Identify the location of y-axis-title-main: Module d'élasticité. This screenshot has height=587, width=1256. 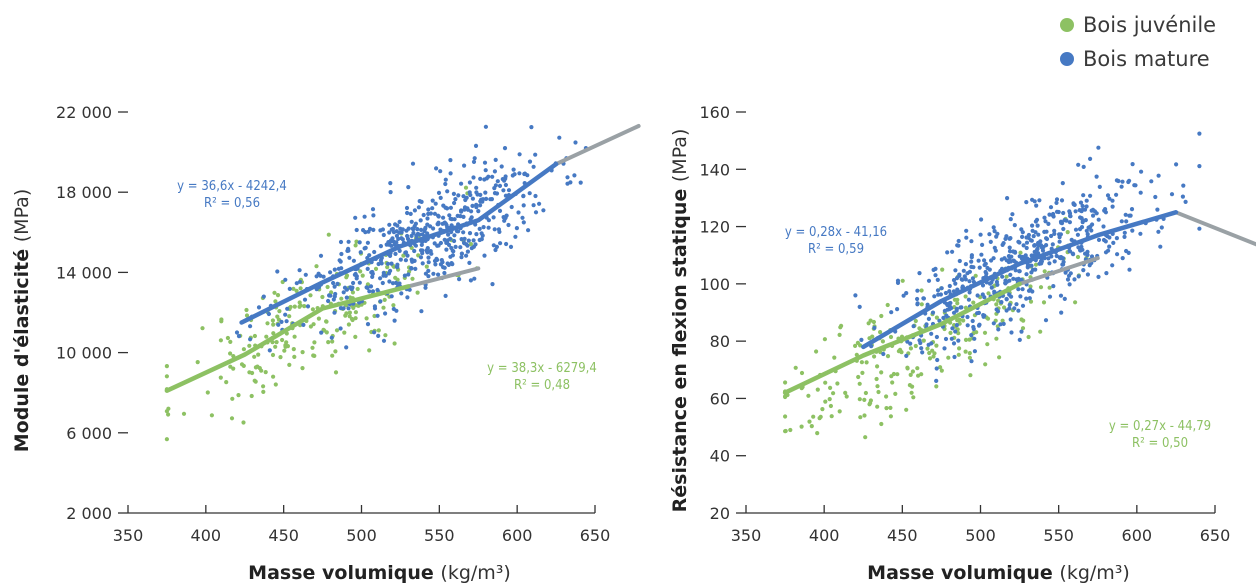
(22, 347).